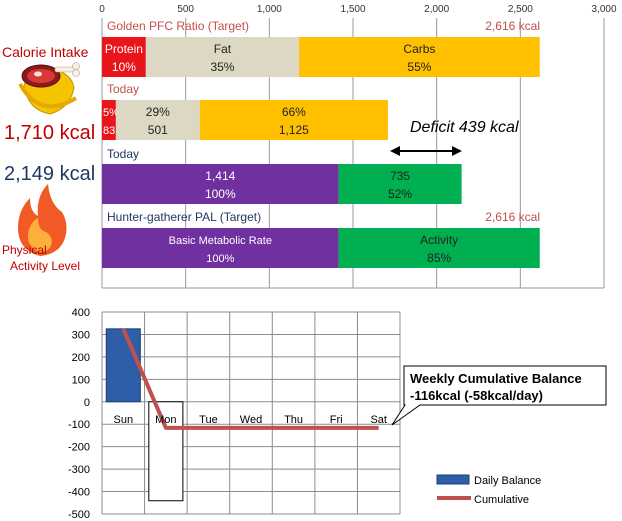 This screenshot has height=521, width=622. Describe the element at coordinates (476, 395) in the screenshot. I see `callout-line2: -116kcal (-58kcal/day)` at that location.